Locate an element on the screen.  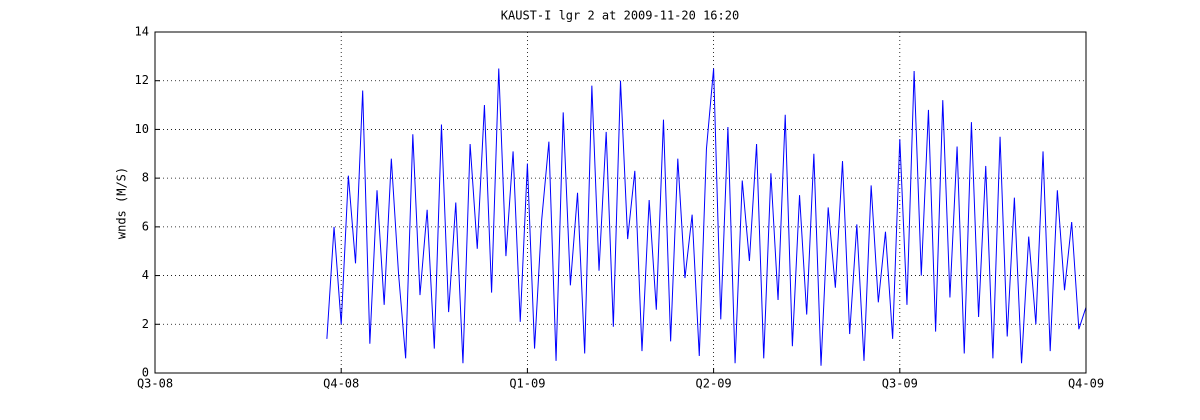
y-axis-label: wnds (M/S) is located at coordinates (122, 203).